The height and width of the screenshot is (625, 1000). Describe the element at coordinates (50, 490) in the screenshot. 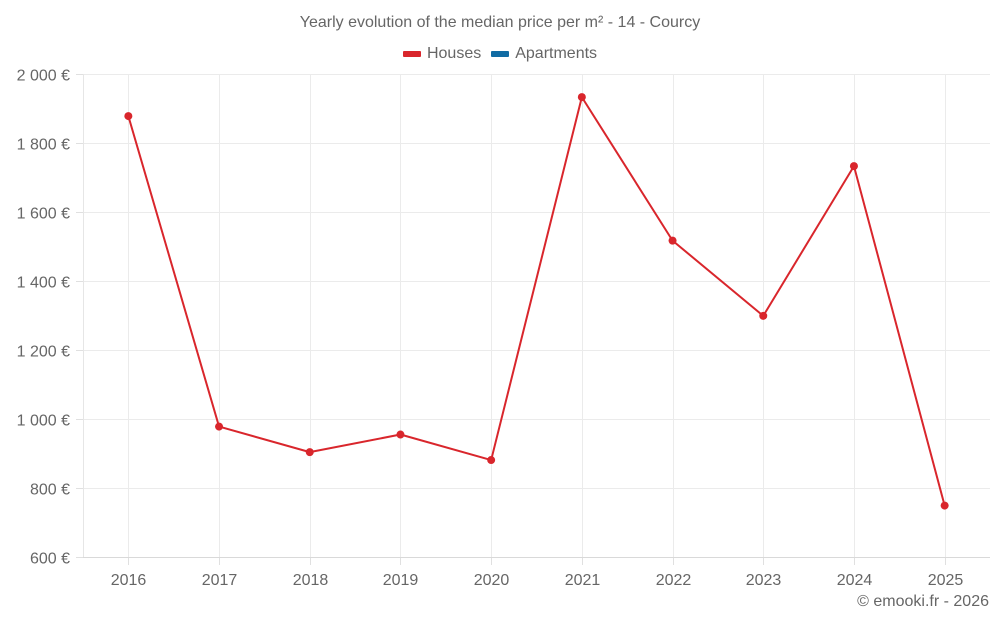

I see `y-tick-label: 800 €` at that location.